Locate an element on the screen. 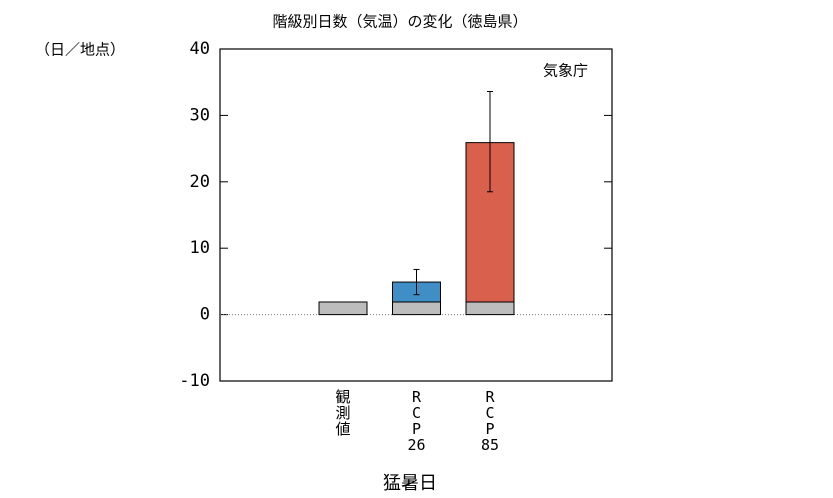 Image resolution: width=833 pixels, height=498 pixels. x-tick-label: 観測値 is located at coordinates (342, 413).